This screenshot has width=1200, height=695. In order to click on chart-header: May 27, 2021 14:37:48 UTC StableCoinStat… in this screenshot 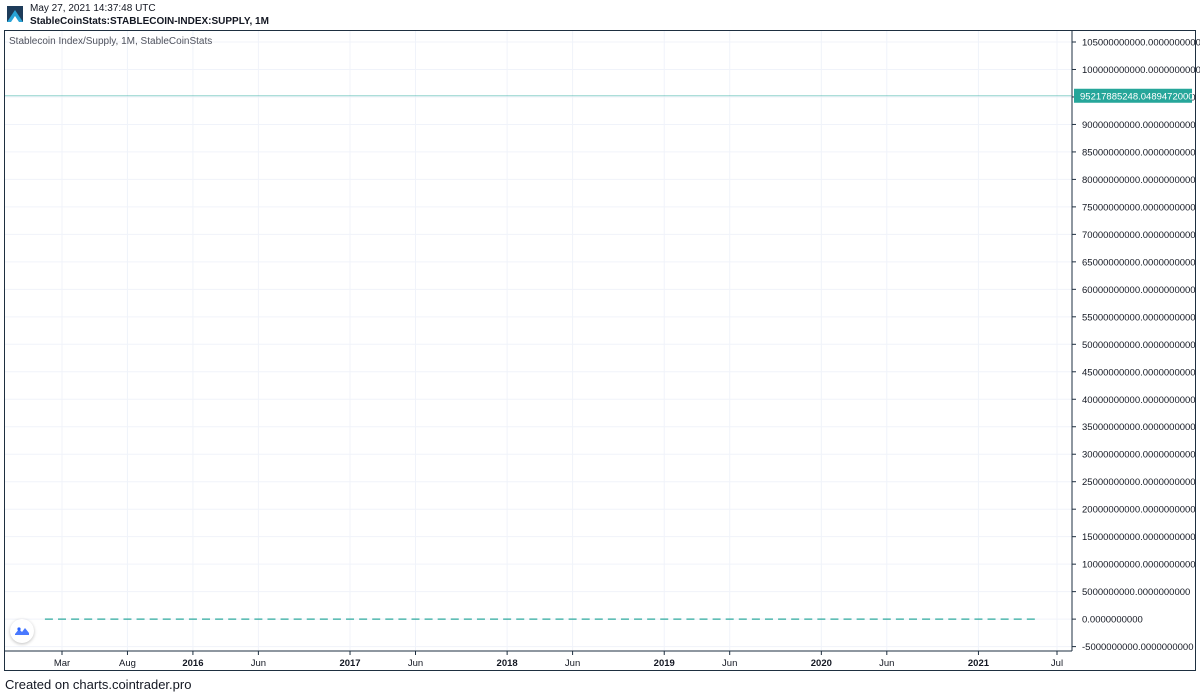, I will do `click(600, 15)`.